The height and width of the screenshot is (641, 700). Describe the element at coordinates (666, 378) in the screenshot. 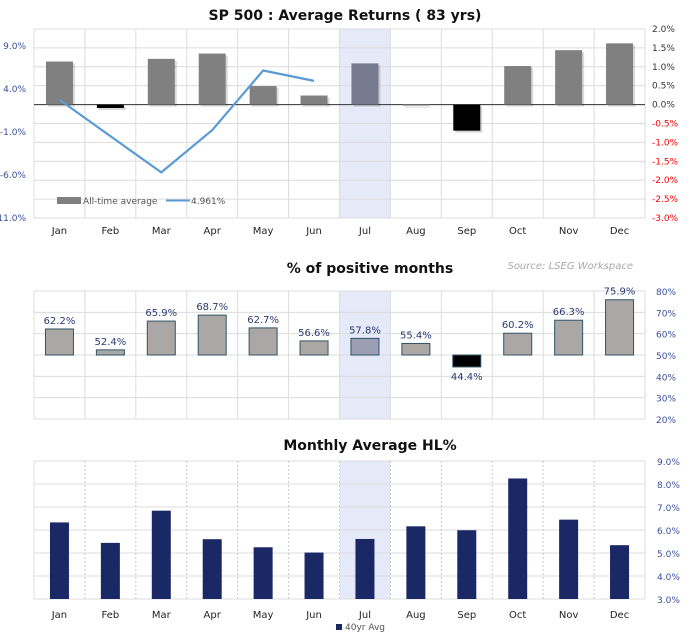

I see `right-tick-label: 40%` at that location.